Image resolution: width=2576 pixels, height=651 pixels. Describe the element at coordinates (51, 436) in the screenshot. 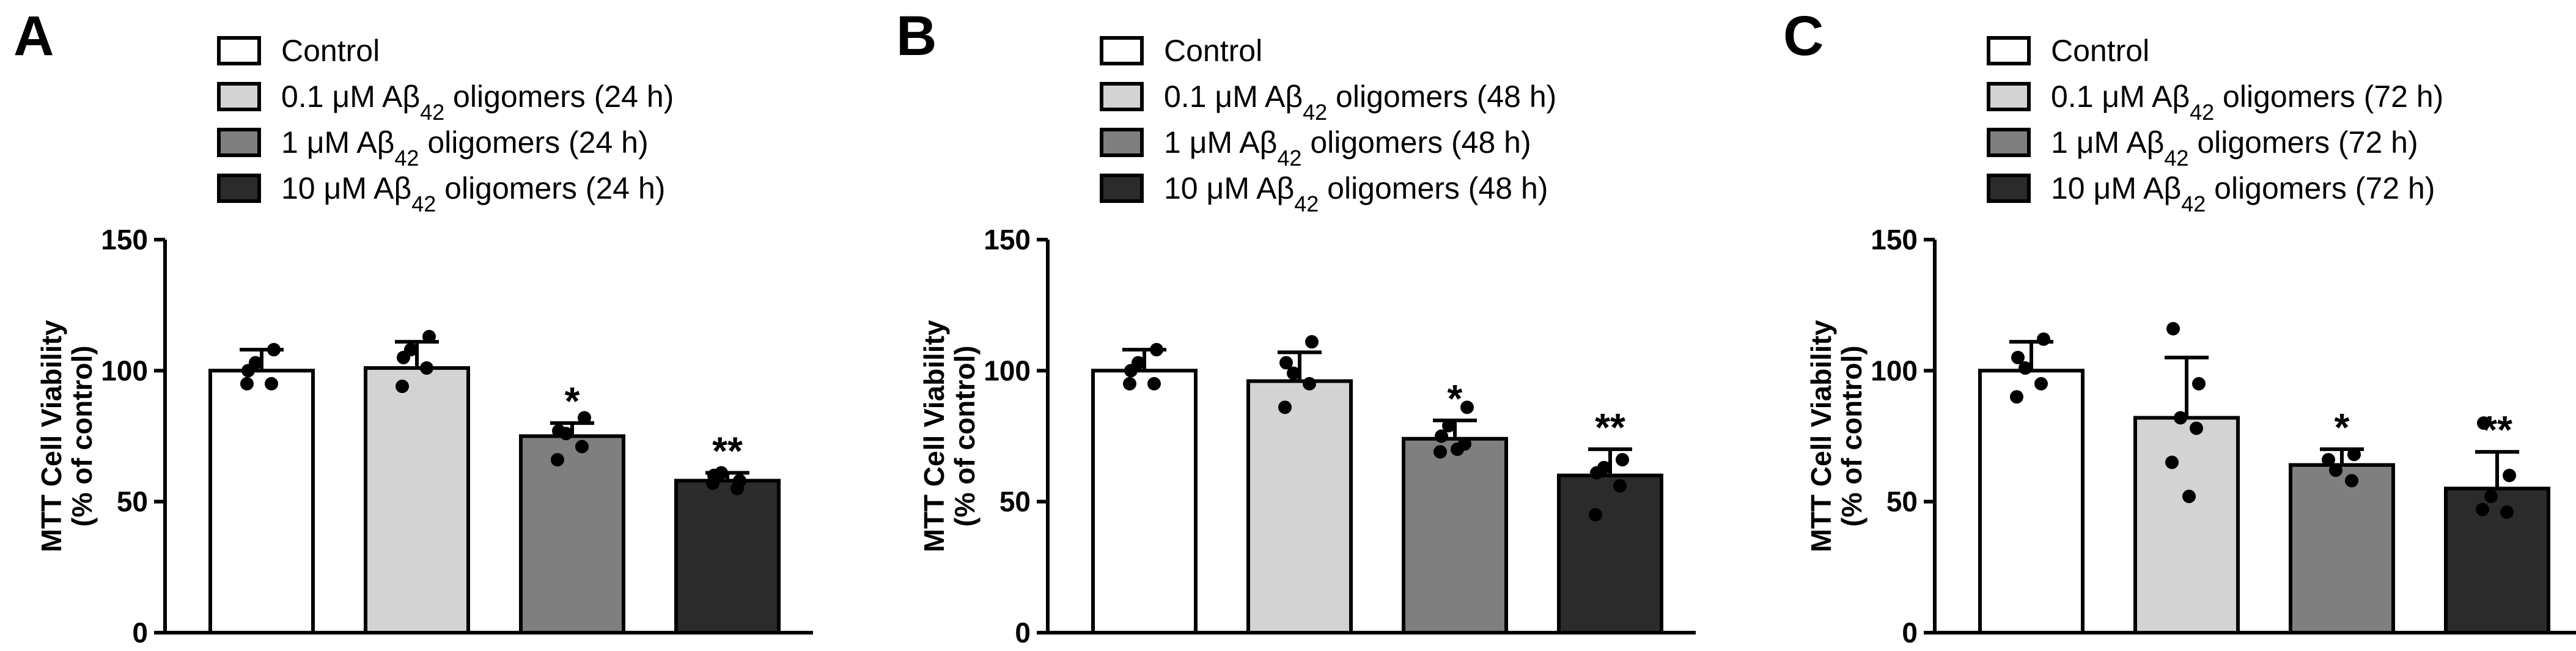

I see `y-axis-title: MTT Cell Viability` at that location.